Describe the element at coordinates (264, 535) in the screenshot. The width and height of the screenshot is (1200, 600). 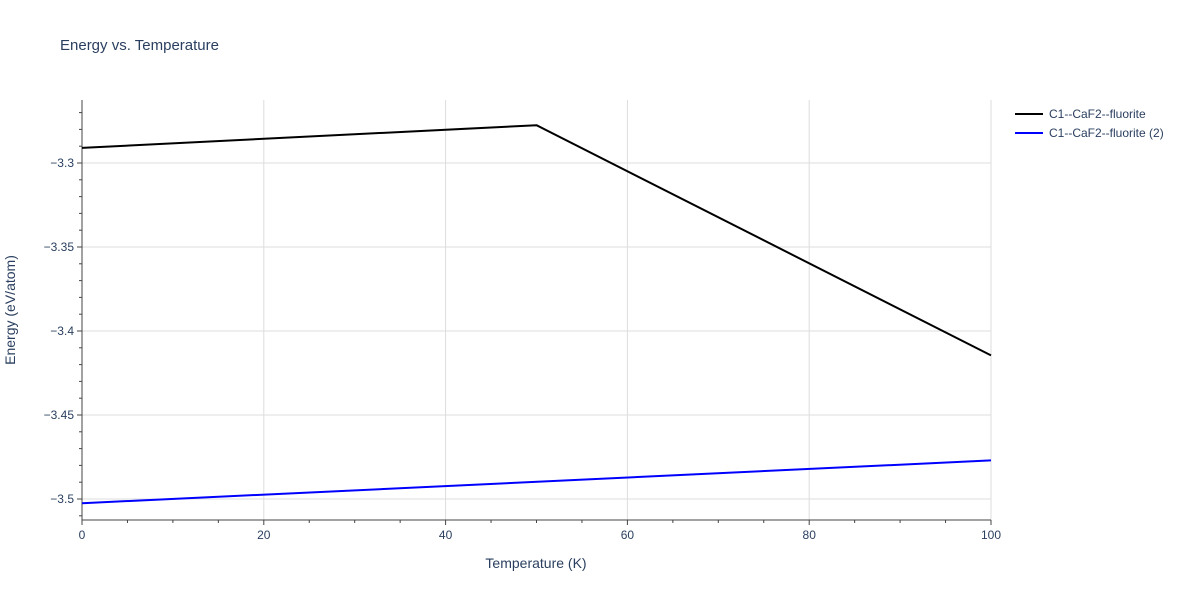
I see `x-tick-label-1: 20` at that location.